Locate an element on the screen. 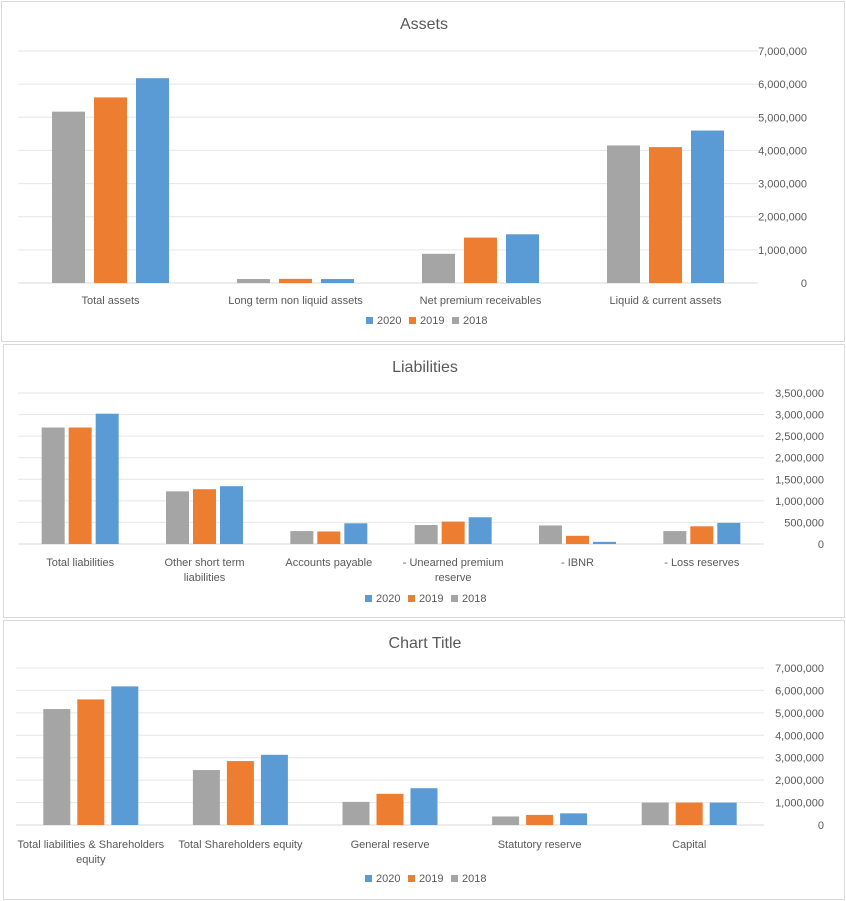 This screenshot has width=846, height=901. chart-title: Assets is located at coordinates (424, 24).